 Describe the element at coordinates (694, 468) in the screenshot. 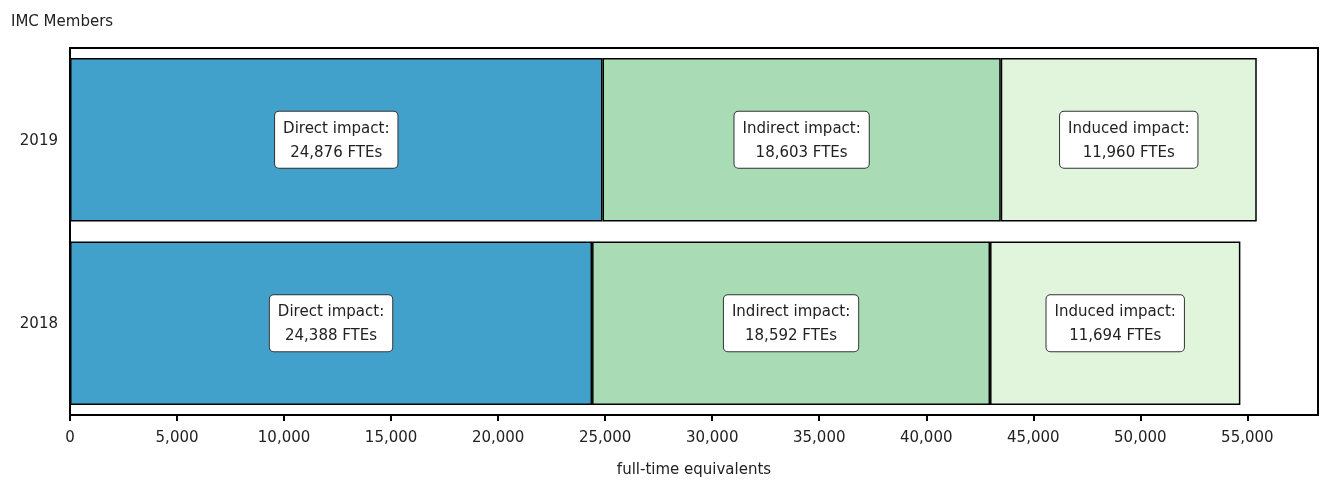

I see `x-axis-title: full-time equivalents` at that location.